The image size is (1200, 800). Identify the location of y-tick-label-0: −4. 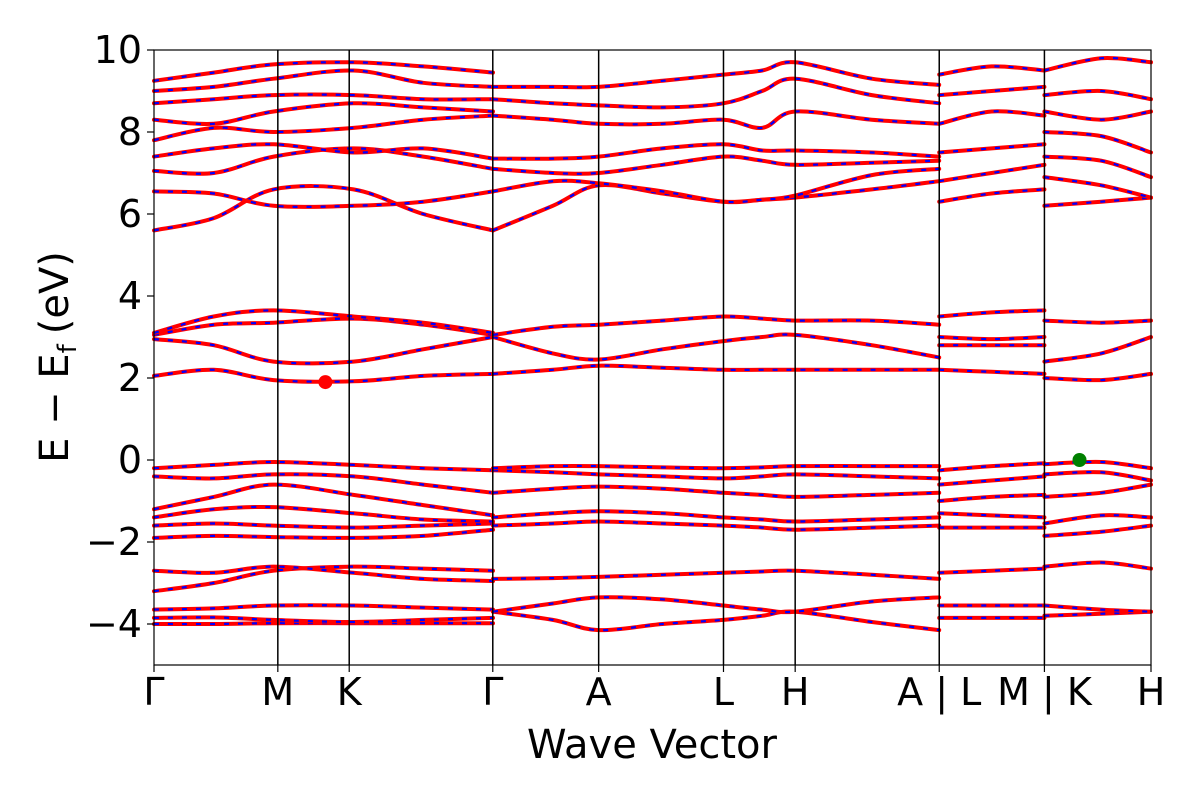
(114, 624).